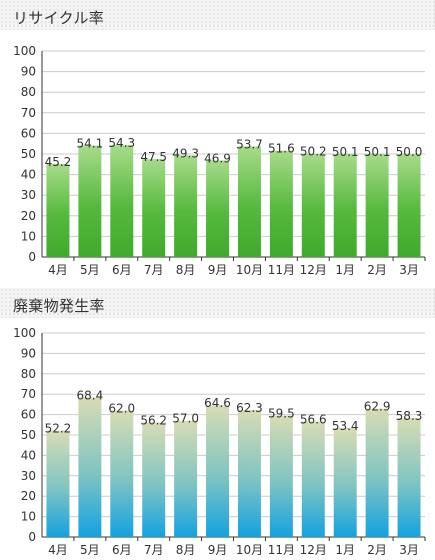 The height and width of the screenshot is (560, 435). Describe the element at coordinates (409, 416) in the screenshot. I see `data-label: 58.3` at that location.